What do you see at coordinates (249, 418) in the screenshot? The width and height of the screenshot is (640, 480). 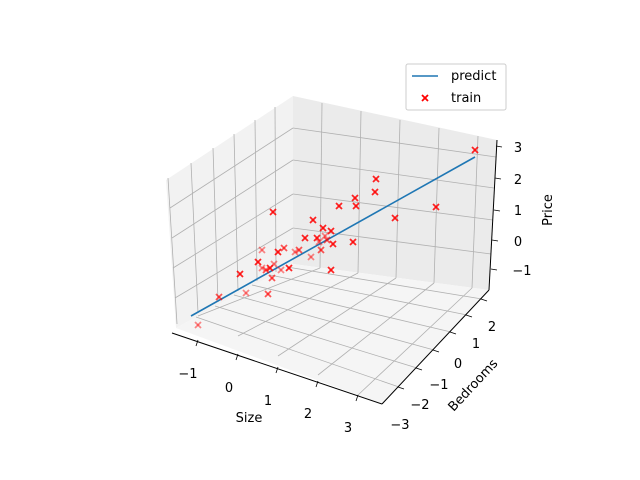 I see `x-axis-label: Size` at bounding box center [249, 418].